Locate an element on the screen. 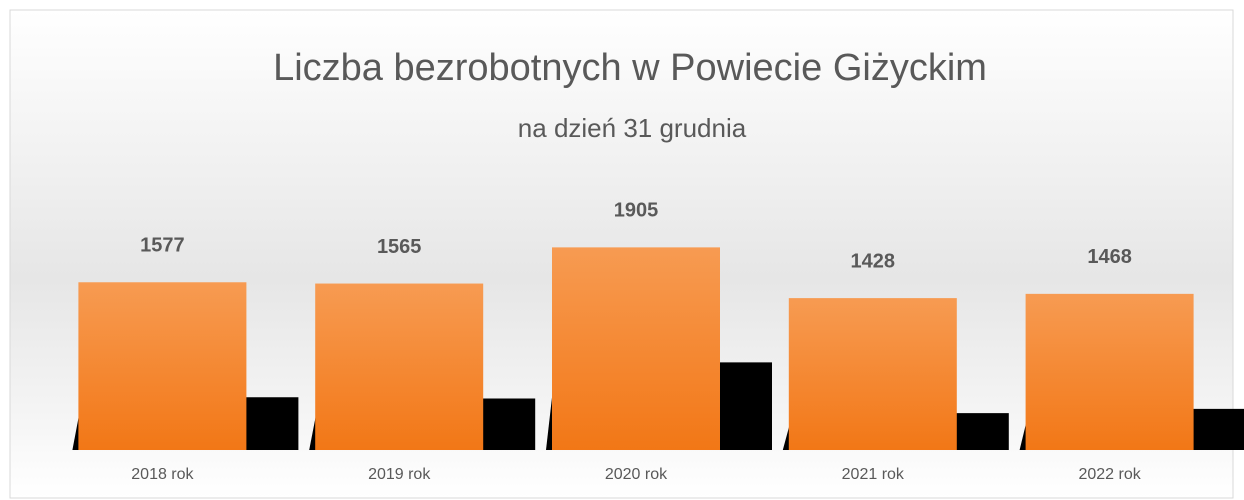 The width and height of the screenshot is (1244, 500). x-tick-label: 2020 rok is located at coordinates (636, 474).